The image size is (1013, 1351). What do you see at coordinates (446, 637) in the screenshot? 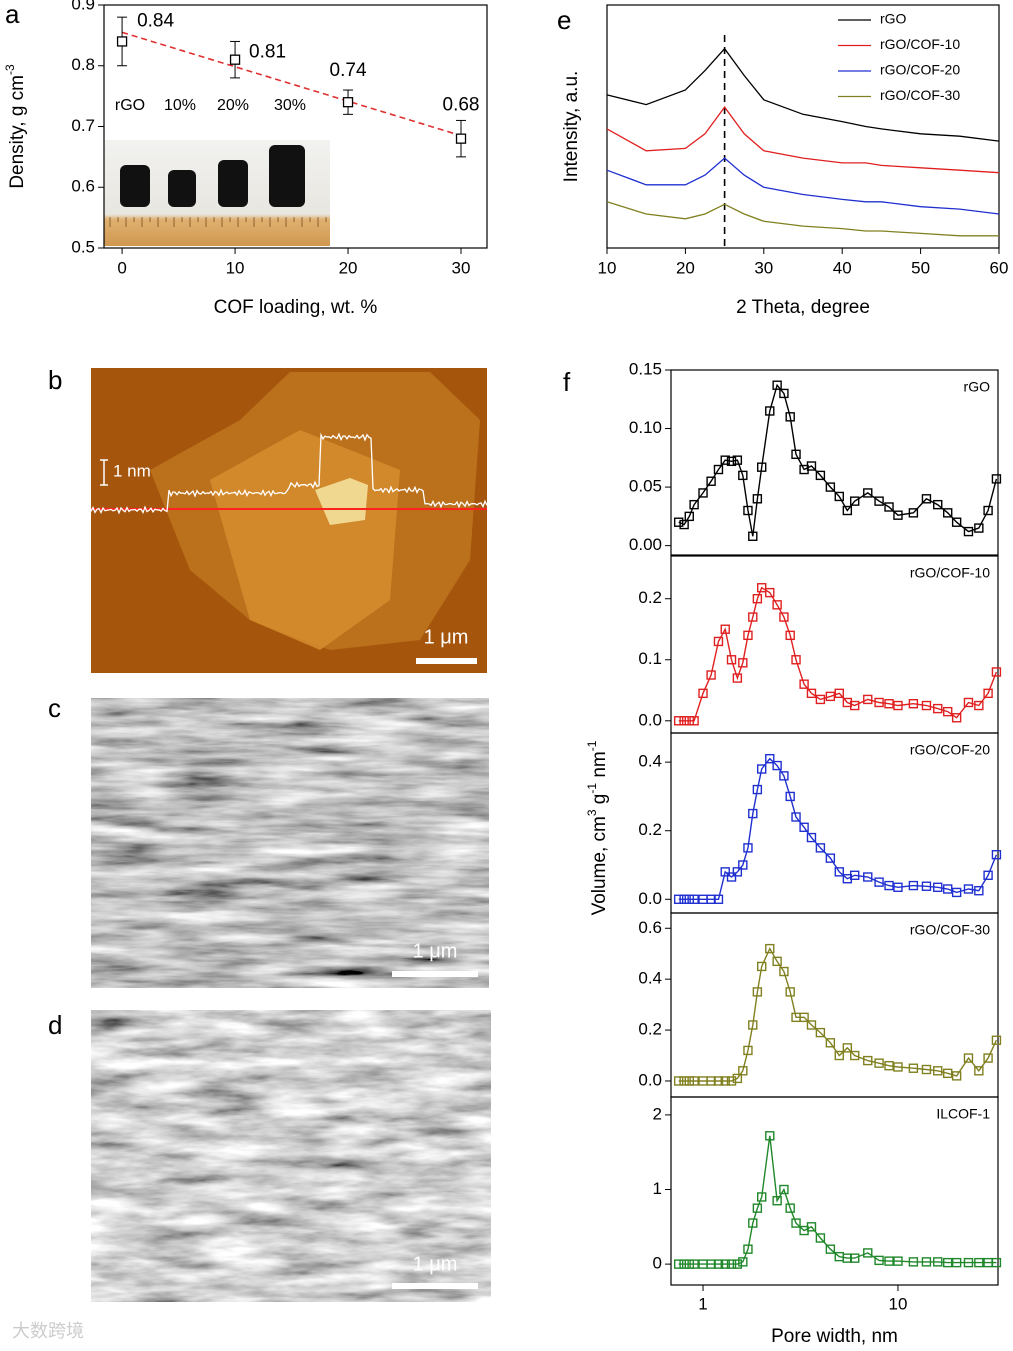
I see `scale-bar-label: 1 μm` at bounding box center [446, 637].